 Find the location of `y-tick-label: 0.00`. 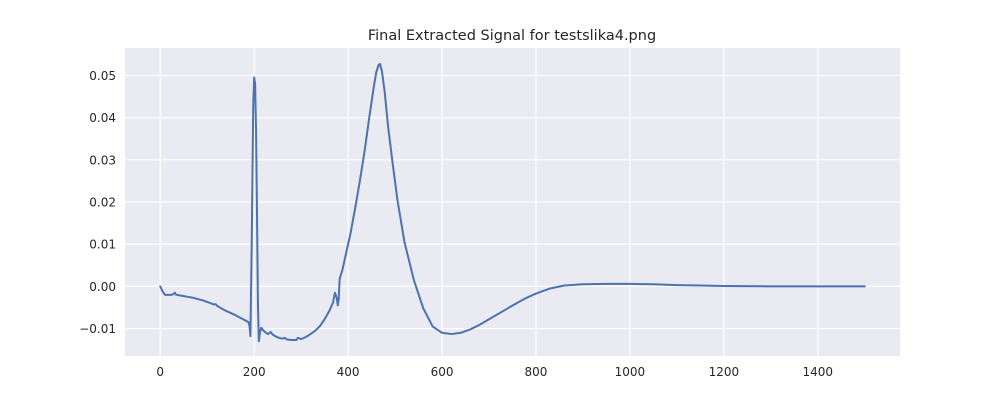

y-tick-label: 0.00 is located at coordinates (102, 287).